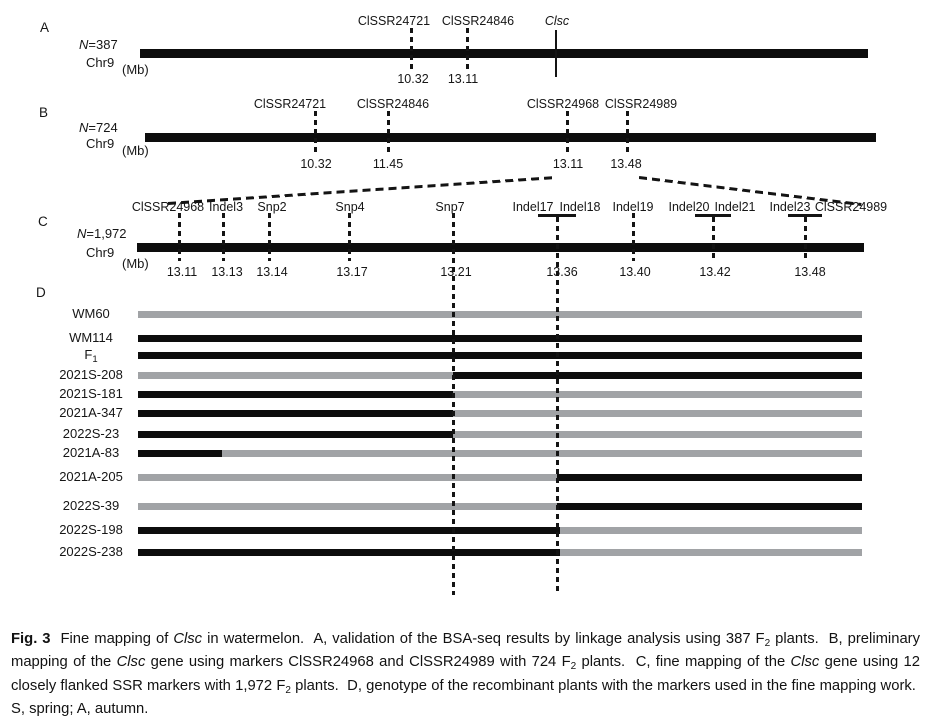 This screenshot has width=930, height=721. I want to click on marker-tbar-indel20, so click(713, 215).